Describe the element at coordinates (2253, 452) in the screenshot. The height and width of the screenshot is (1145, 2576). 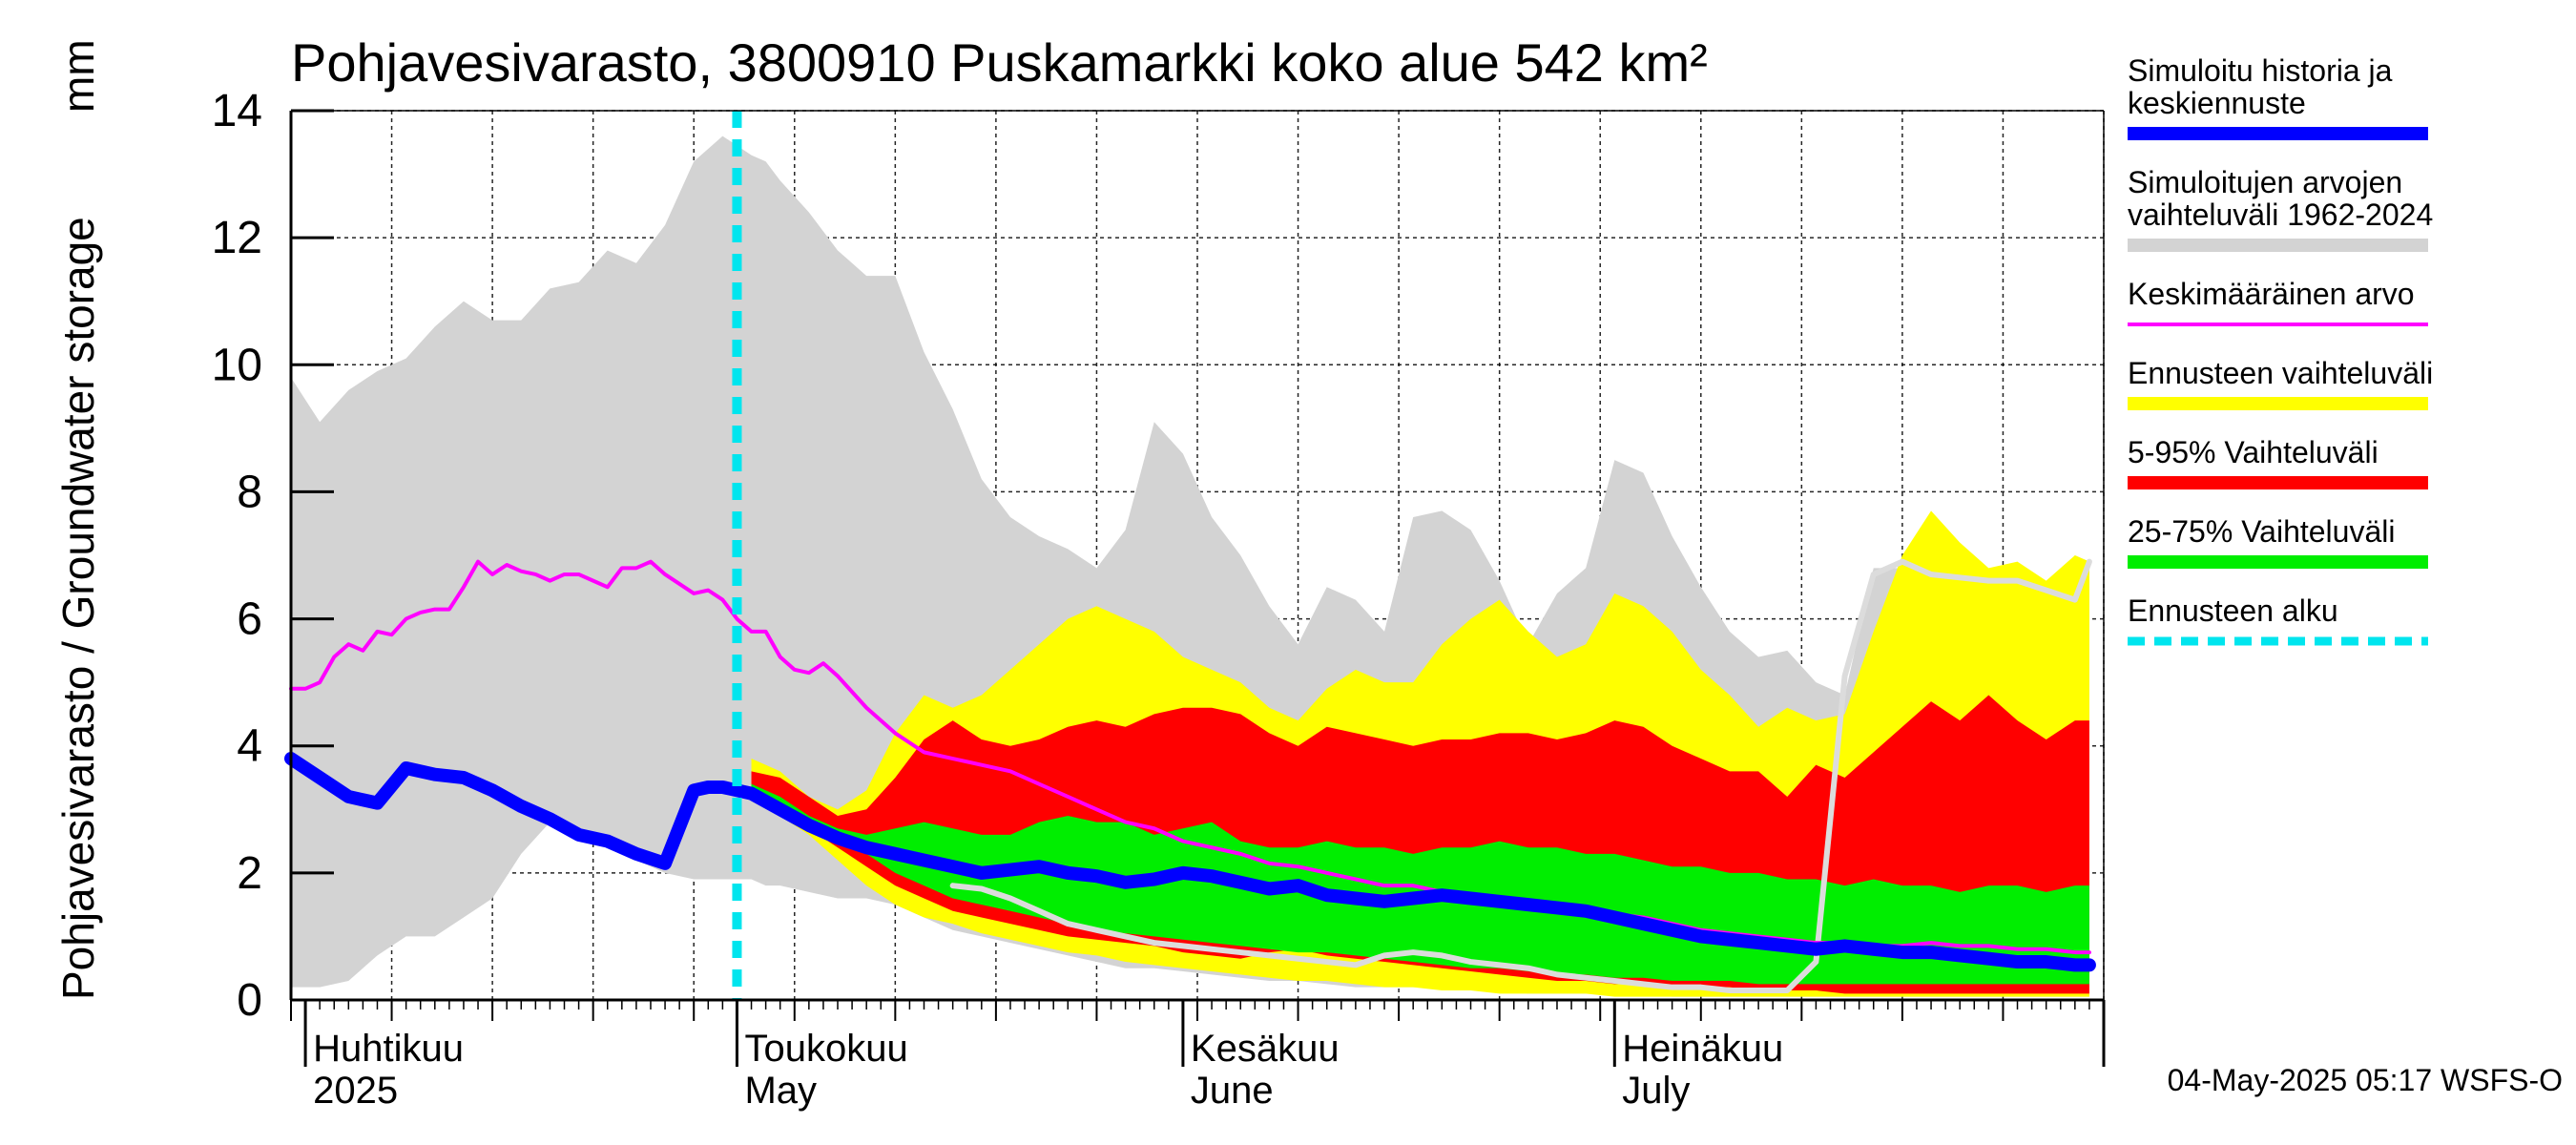
I see `legend-label: 5-95% Vaihteluväli` at that location.